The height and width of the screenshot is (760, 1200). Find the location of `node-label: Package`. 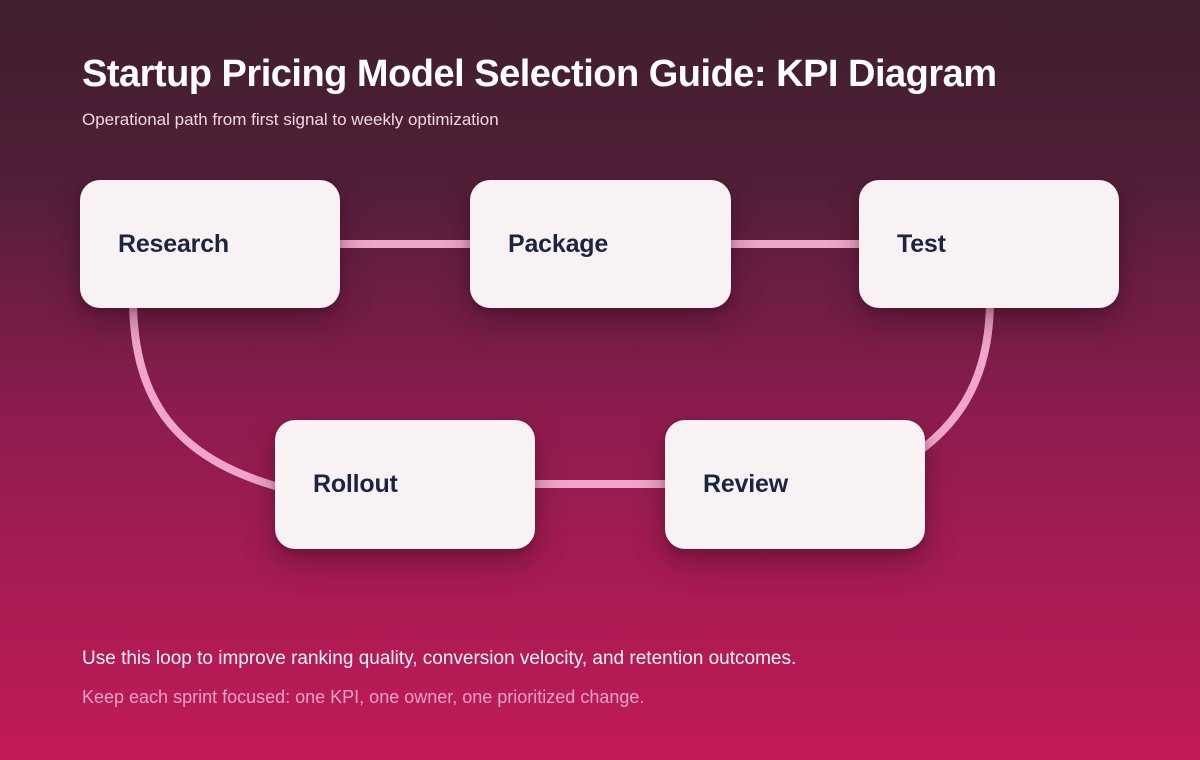

node-label: Package is located at coordinates (558, 243).